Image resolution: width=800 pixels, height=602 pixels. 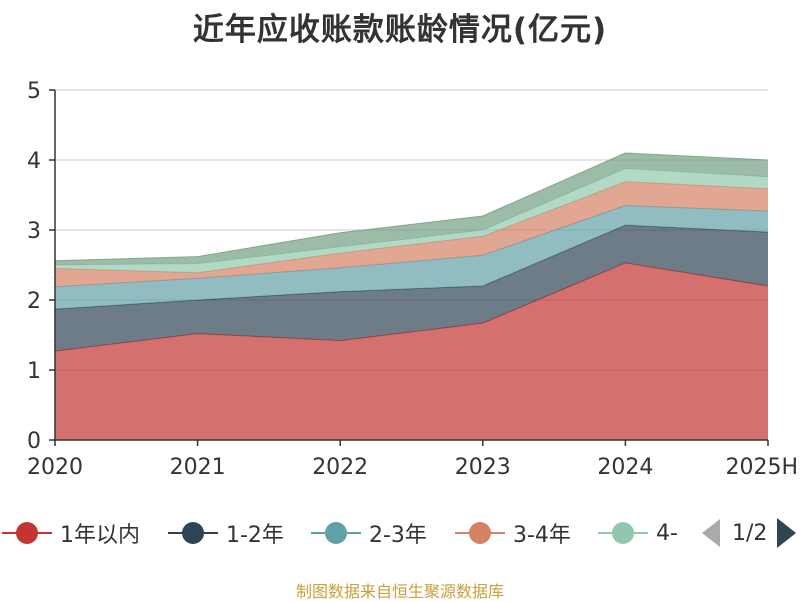 I want to click on legend-label-5: 4-, so click(x=667, y=533).